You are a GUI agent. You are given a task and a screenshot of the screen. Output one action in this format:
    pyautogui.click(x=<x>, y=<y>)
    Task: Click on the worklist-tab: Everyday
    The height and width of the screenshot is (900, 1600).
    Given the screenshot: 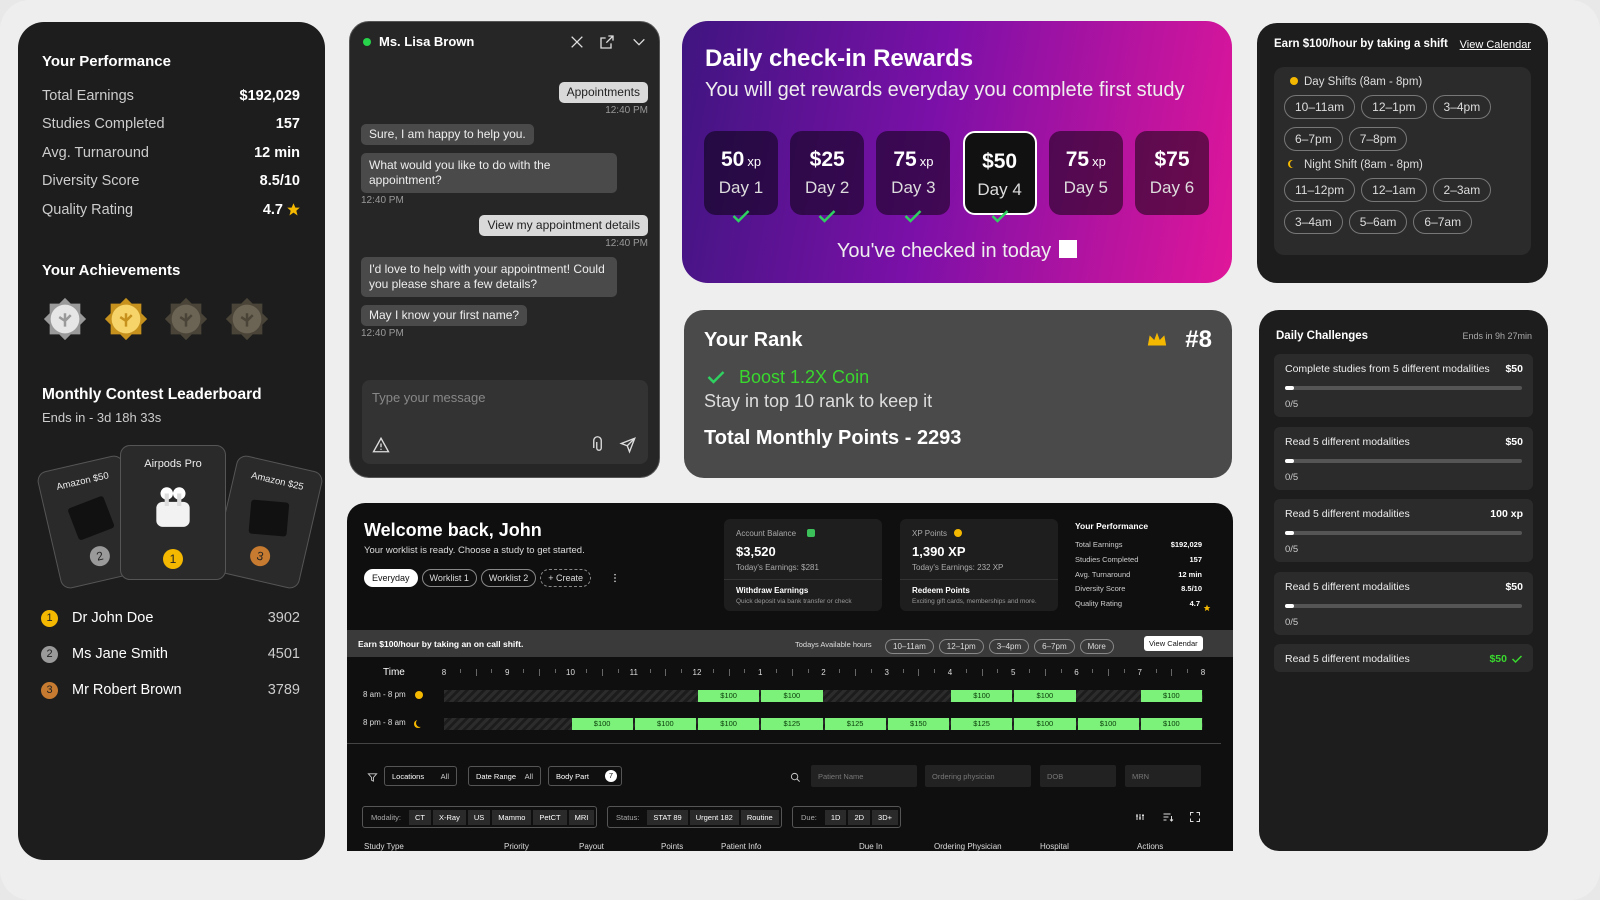 What is the action you would take?
    pyautogui.click(x=391, y=578)
    